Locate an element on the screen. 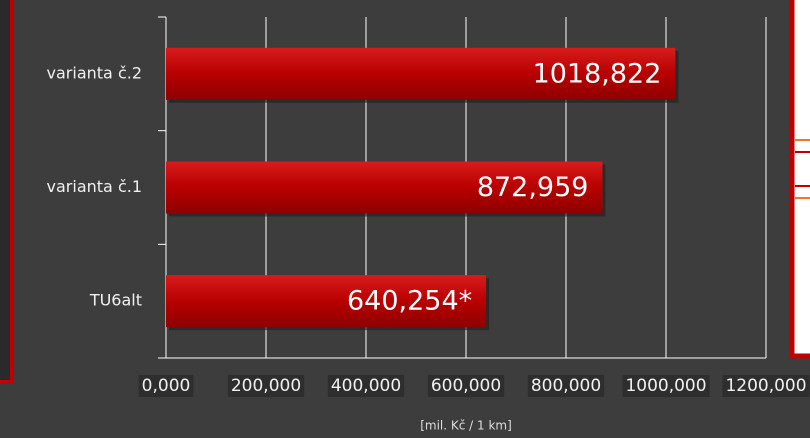 The image size is (810, 438). x-tick-label: 200,000 is located at coordinates (266, 386).